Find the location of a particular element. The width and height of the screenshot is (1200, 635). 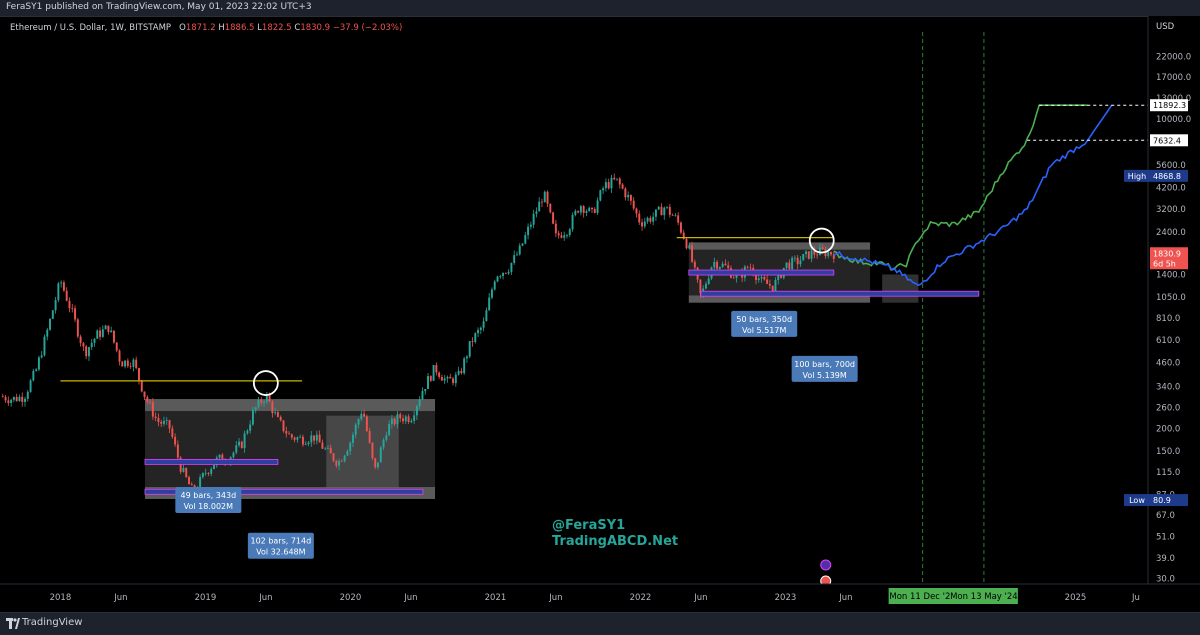

tradingview-logo-icon is located at coordinates (13, 623).